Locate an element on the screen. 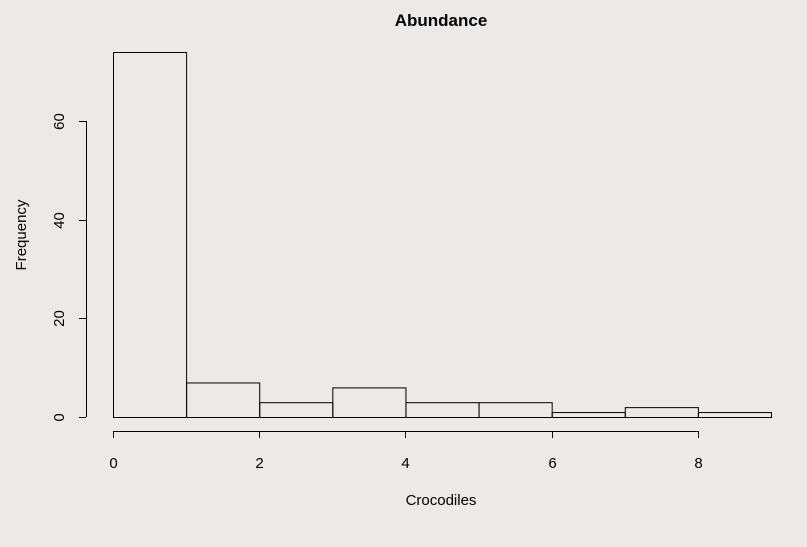  y-tick-label-2: 40 is located at coordinates (59, 220).